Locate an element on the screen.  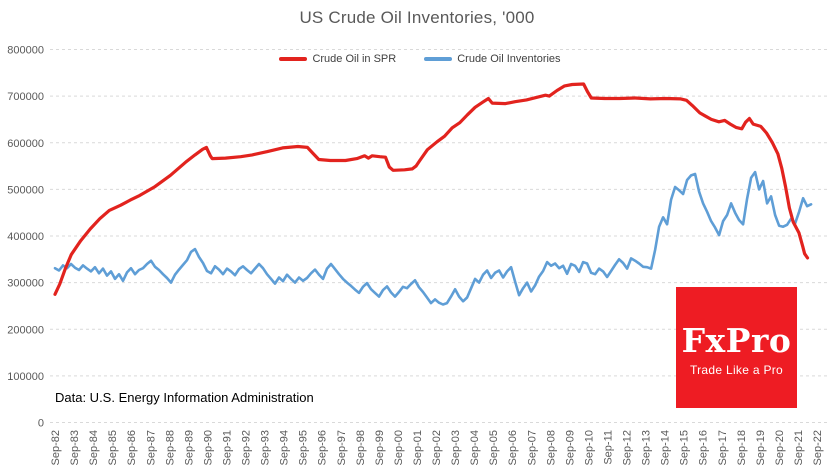
chart-title: US Crude Oil Inventories, '000 is located at coordinates (417, 17).